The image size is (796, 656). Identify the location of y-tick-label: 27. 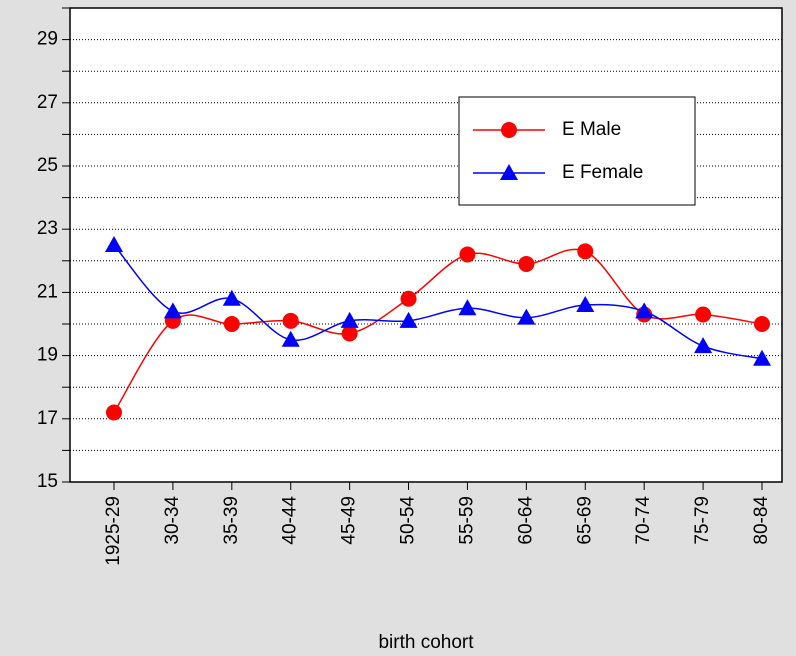
(47, 102).